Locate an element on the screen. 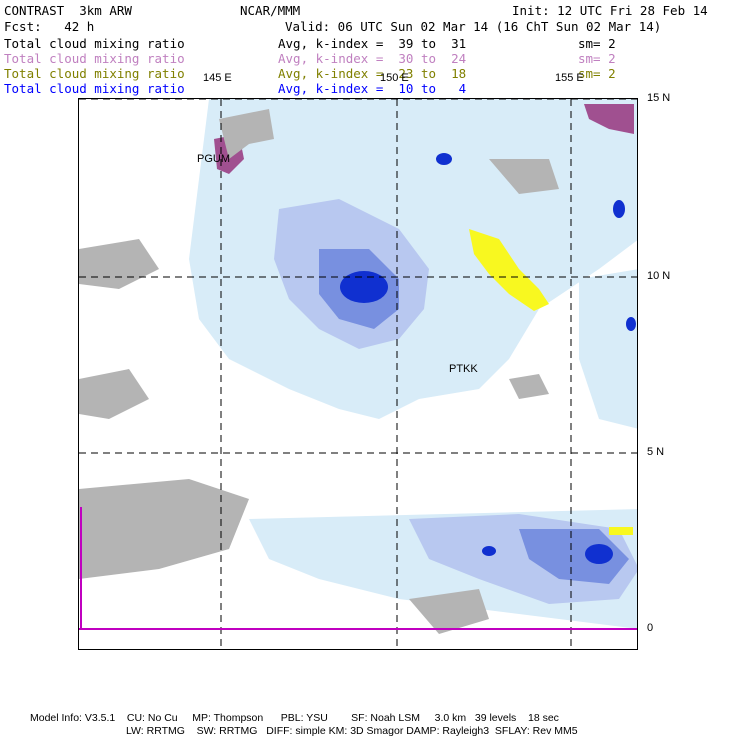  legend-avg-2: Avg, k-index = 30 to 24 is located at coordinates (372, 58).